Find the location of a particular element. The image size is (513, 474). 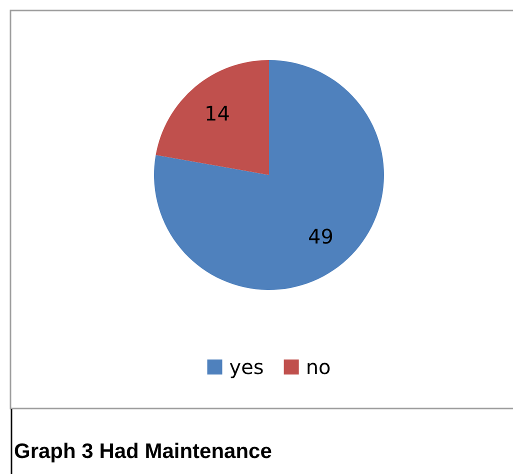

data-label: 14 is located at coordinates (217, 113).